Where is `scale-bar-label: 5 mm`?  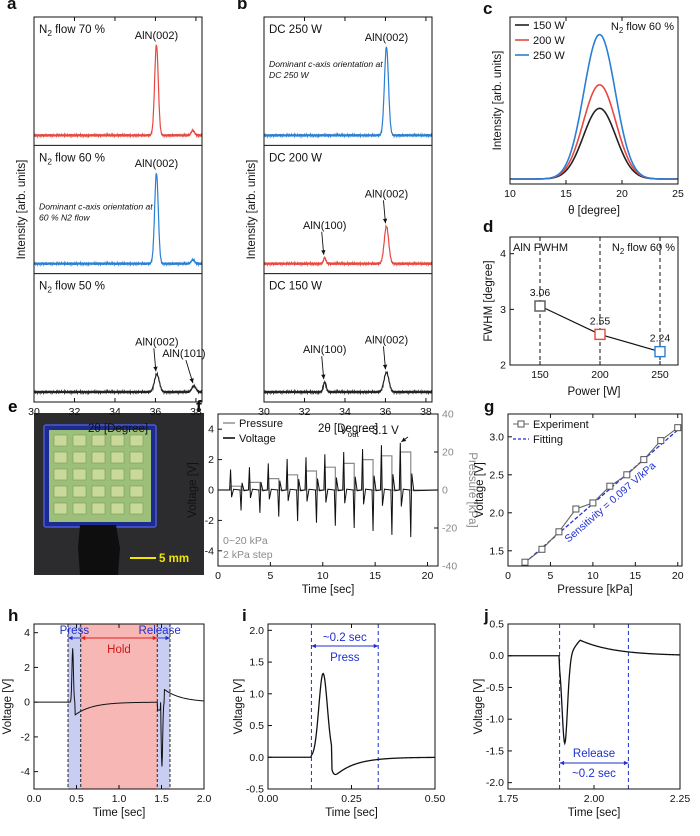
scale-bar-label: 5 mm is located at coordinates (174, 559).